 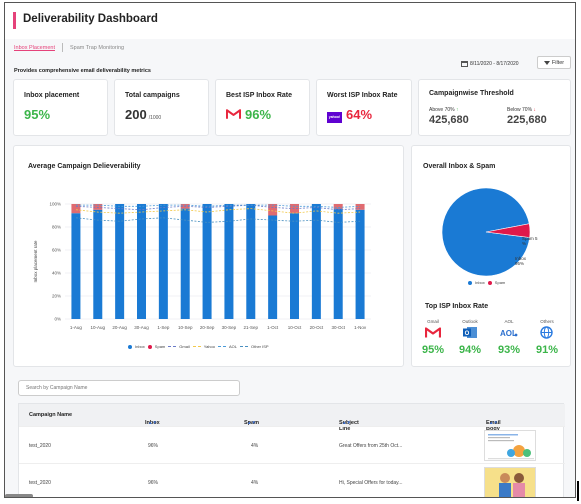 What do you see at coordinates (349, 426) in the screenshot?
I see `col-subject-label: Subject Line` at bounding box center [349, 426].